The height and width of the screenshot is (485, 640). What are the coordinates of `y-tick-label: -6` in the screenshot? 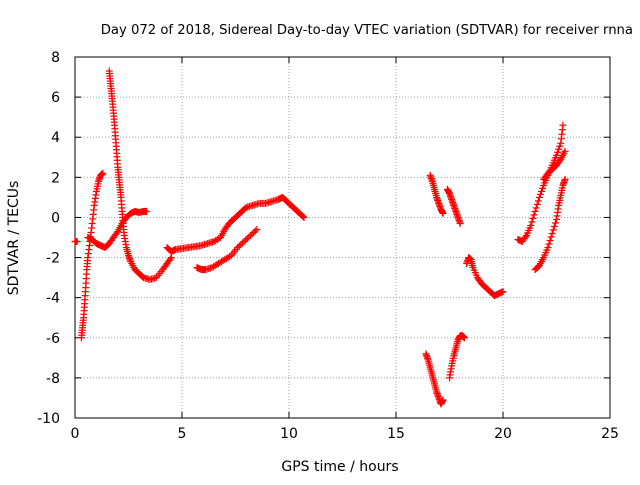 It's located at (53, 339).